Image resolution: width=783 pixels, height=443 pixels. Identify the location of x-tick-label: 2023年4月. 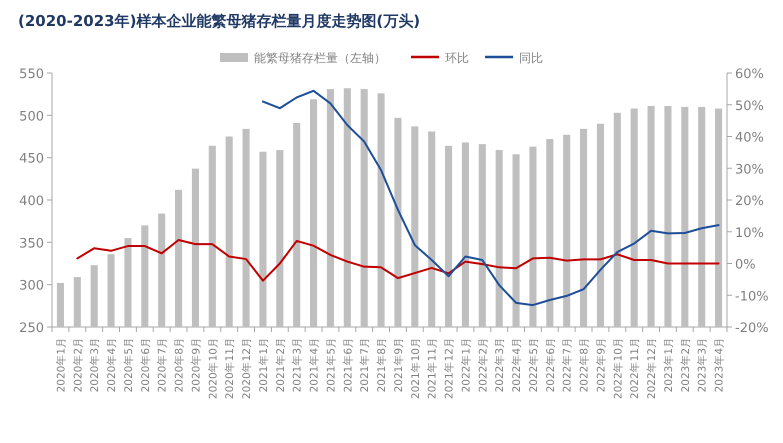
(720, 364).